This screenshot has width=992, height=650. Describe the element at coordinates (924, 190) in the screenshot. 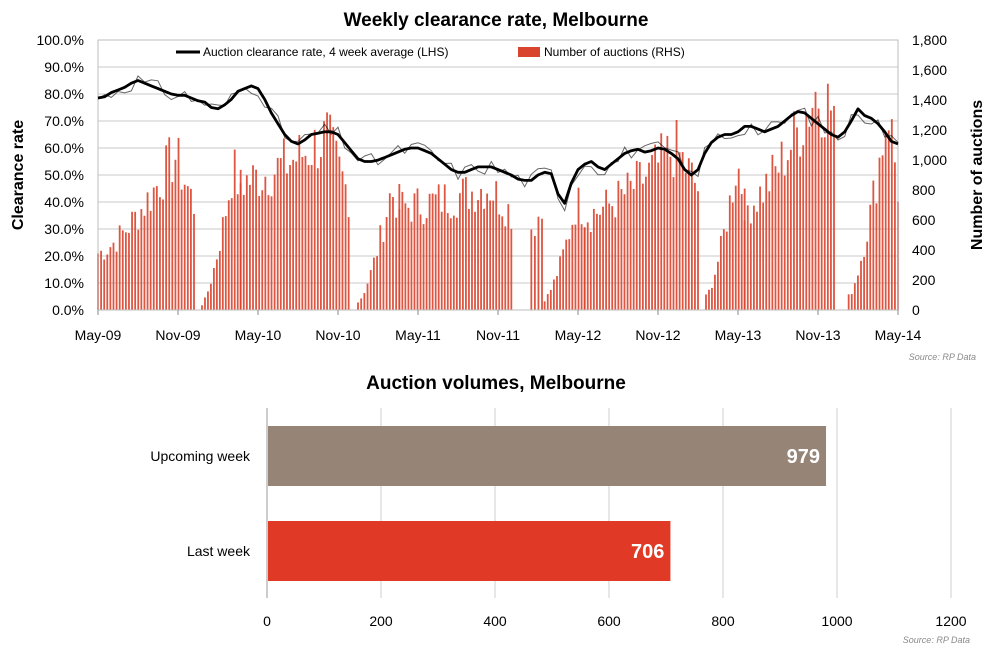

I see `right-tick-label: 800` at that location.